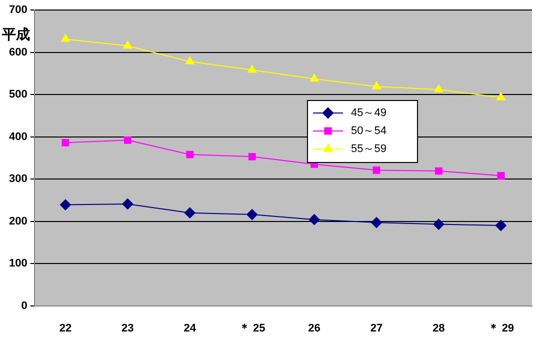 The image size is (542, 347). What do you see at coordinates (252, 328) in the screenshot?
I see `x-tick-label: ＊ 25` at bounding box center [252, 328].